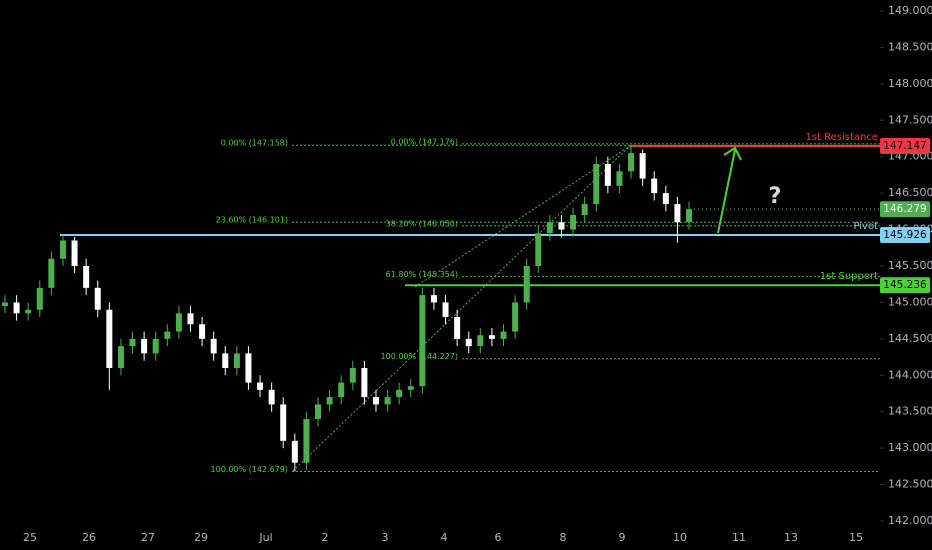 The width and height of the screenshot is (932, 550). What do you see at coordinates (249, 469) in the screenshot?
I see `fib-label: 100.00% (142.679)` at bounding box center [249, 469].